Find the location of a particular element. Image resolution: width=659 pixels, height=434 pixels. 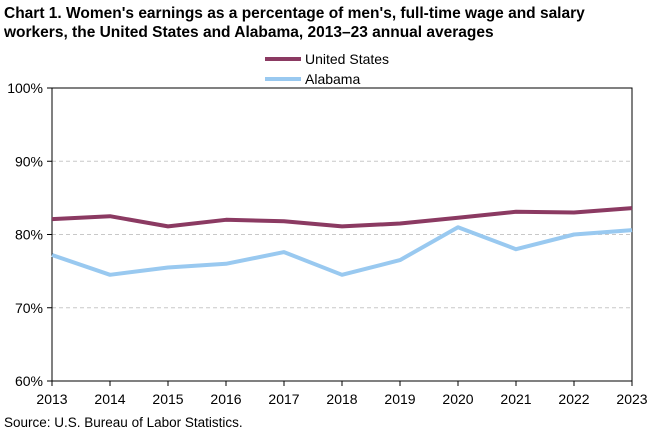

x-tick-label: 2021 is located at coordinates (515, 399).